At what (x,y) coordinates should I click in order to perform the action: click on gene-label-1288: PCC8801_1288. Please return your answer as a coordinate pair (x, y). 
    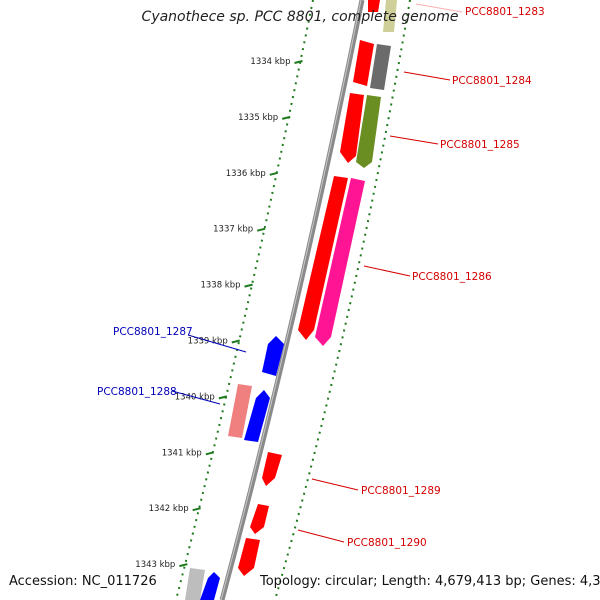
    Looking at the image, I should click on (137, 392).